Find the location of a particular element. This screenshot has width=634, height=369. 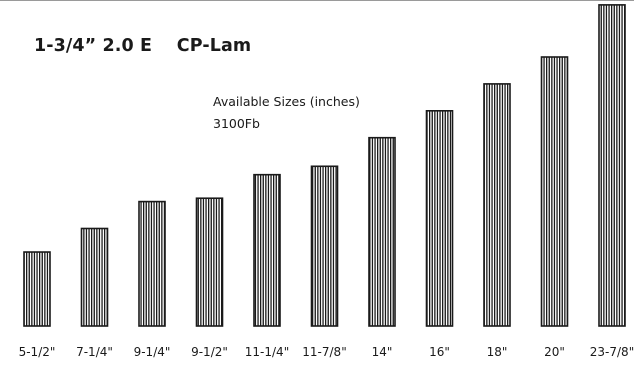

x-tick-label: 14" is located at coordinates (382, 352).